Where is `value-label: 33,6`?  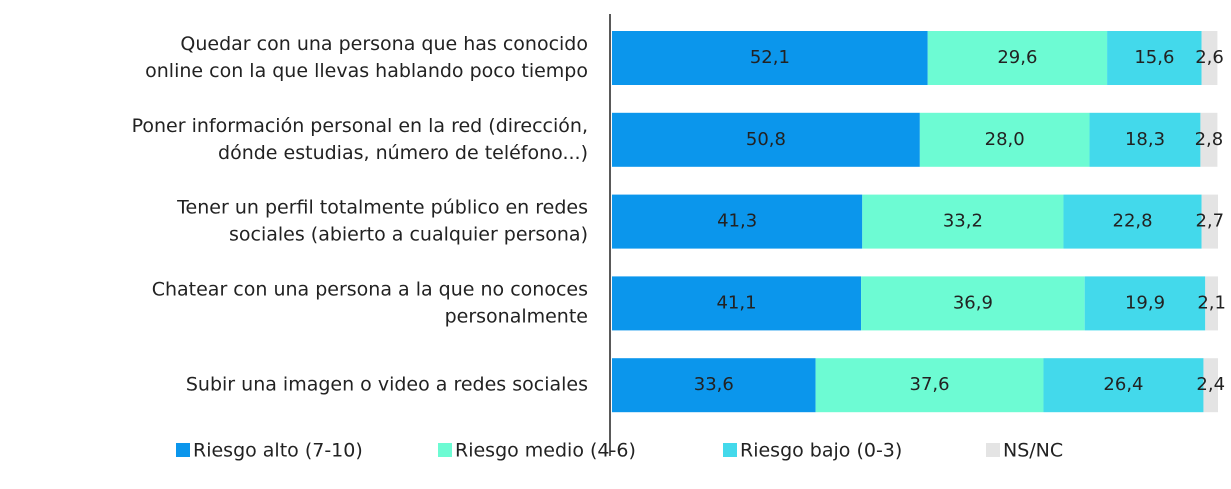 value-label: 33,6 is located at coordinates (714, 384).